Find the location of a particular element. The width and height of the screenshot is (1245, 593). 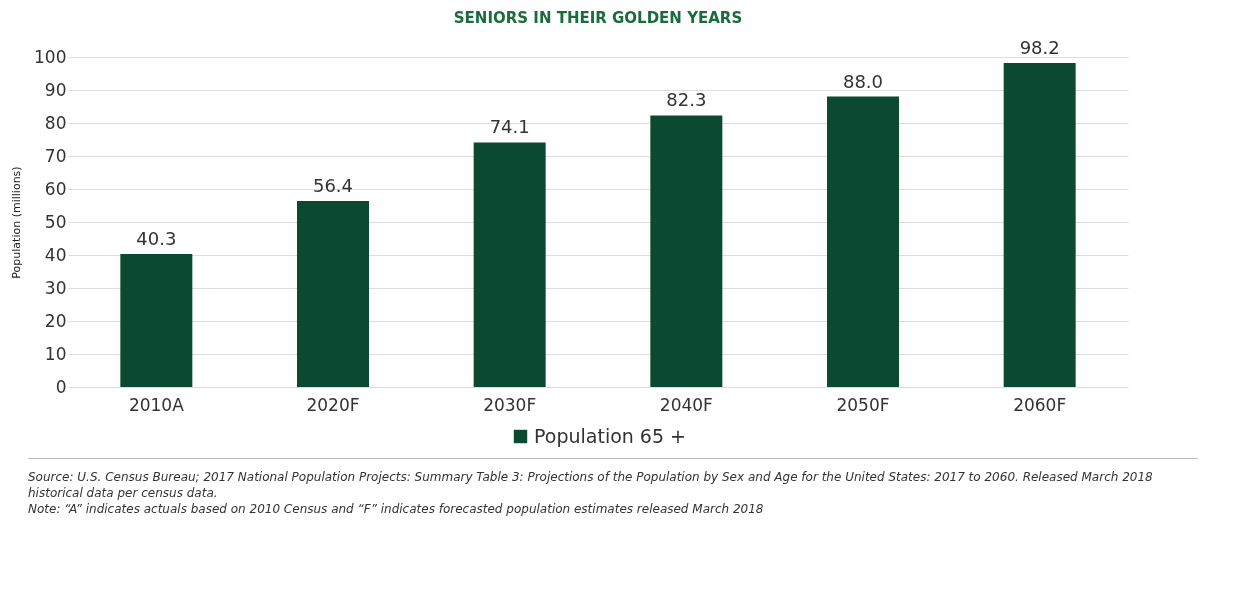

y-tick-label: 90 is located at coordinates (55, 89).